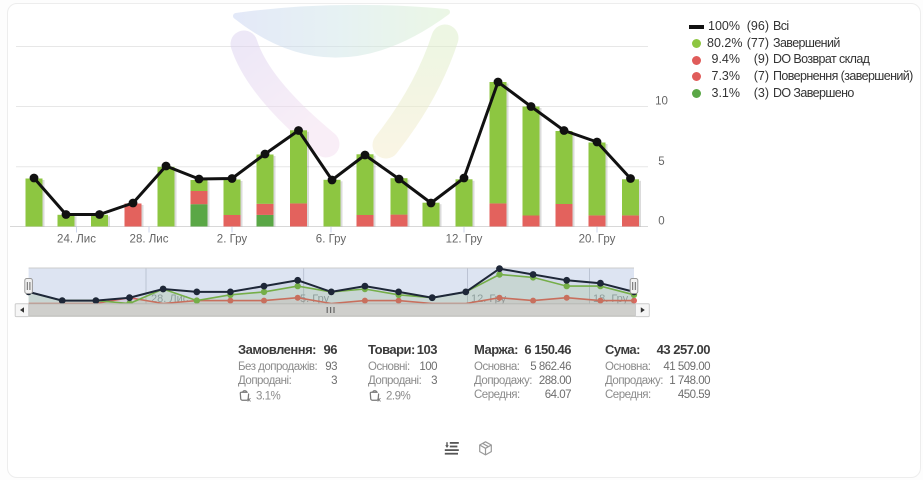 The image size is (923, 480). I want to click on svg-text: 24. Лис, so click(76, 240).